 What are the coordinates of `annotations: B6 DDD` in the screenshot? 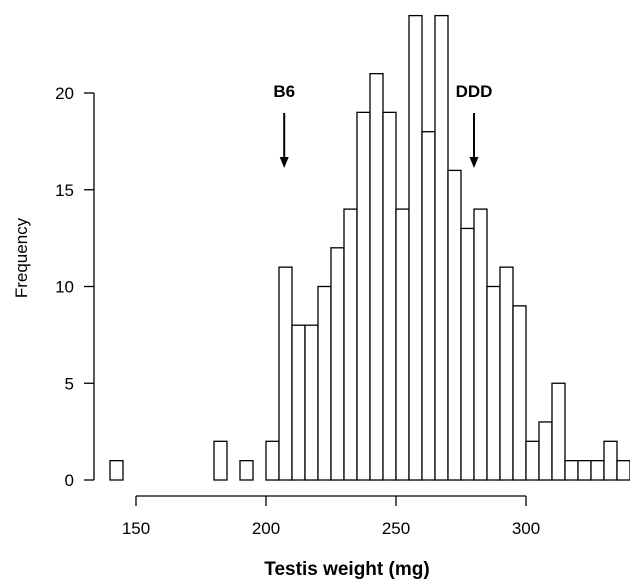 It's located at (382, 125).